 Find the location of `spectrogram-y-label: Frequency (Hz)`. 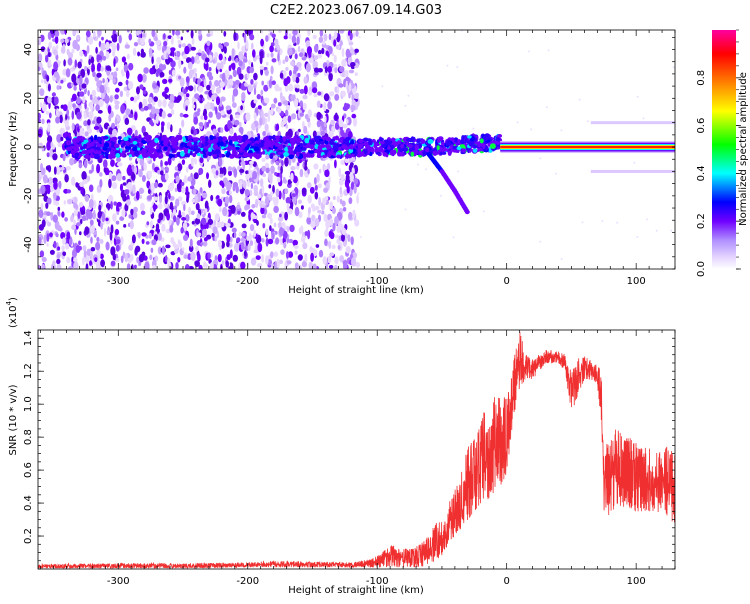

spectrogram-y-label: Frequency (Hz) is located at coordinates (13, 149).